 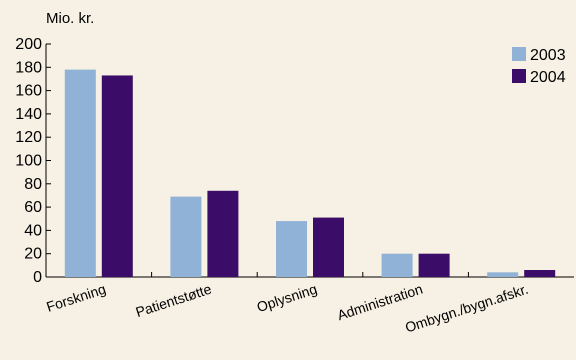 What do you see at coordinates (28, 137) in the screenshot?
I see `y-tick-label: 120` at bounding box center [28, 137].